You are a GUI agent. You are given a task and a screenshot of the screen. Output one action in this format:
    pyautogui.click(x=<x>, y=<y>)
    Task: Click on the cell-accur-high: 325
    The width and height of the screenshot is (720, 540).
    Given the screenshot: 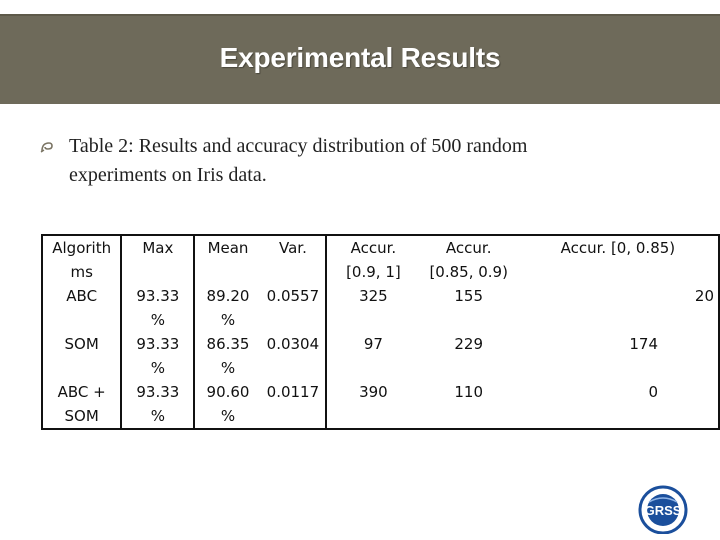 What is the action you would take?
    pyautogui.click(x=372, y=308)
    